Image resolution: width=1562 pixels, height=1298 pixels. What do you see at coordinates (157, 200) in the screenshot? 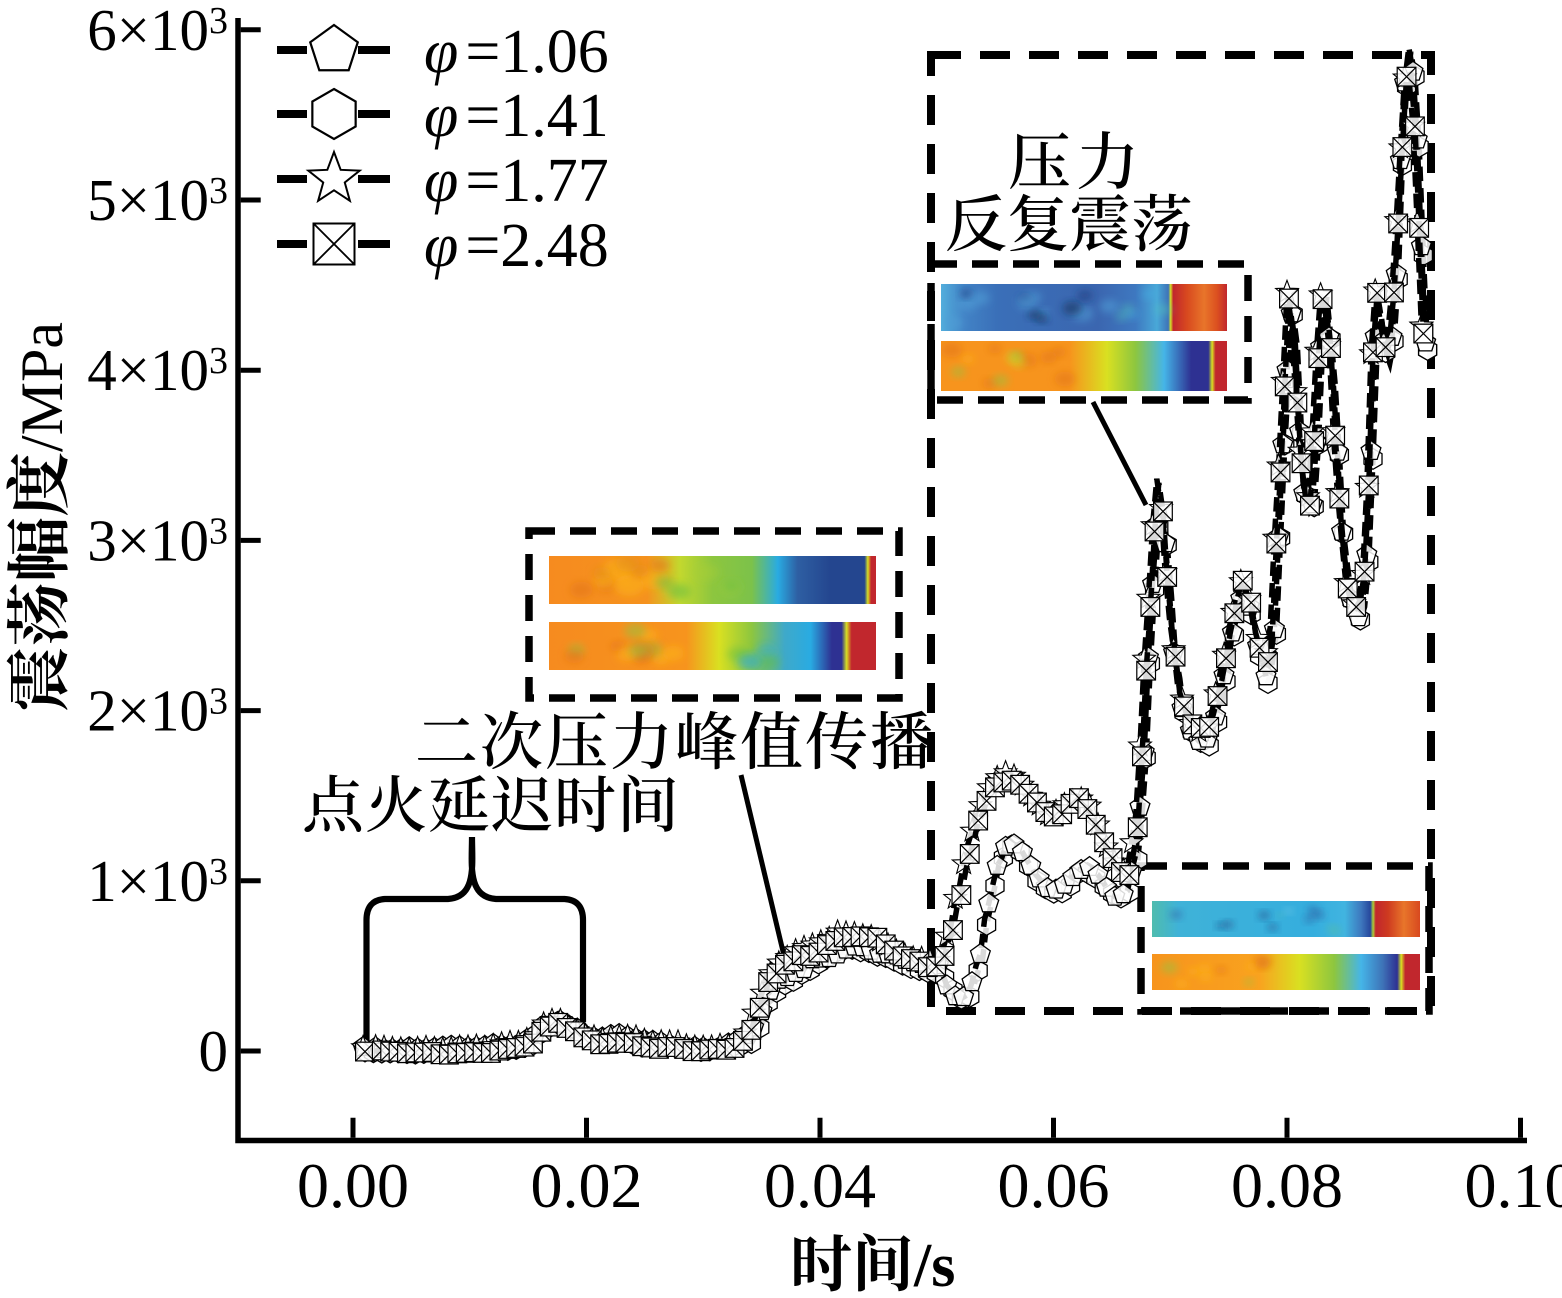
I see `svg-text: 5×10³` at bounding box center [157, 200].